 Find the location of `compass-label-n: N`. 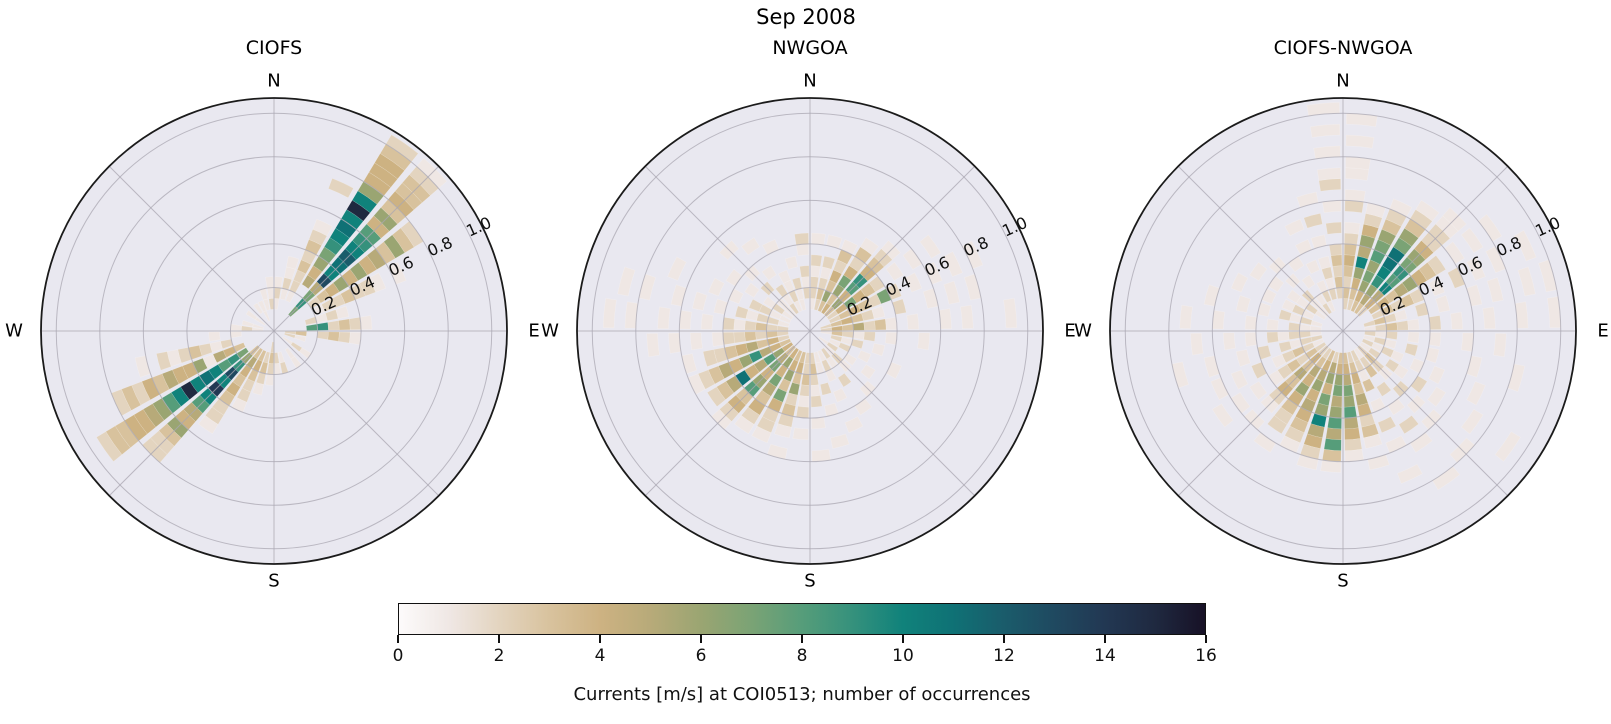

compass-label-n: N is located at coordinates (273, 81).